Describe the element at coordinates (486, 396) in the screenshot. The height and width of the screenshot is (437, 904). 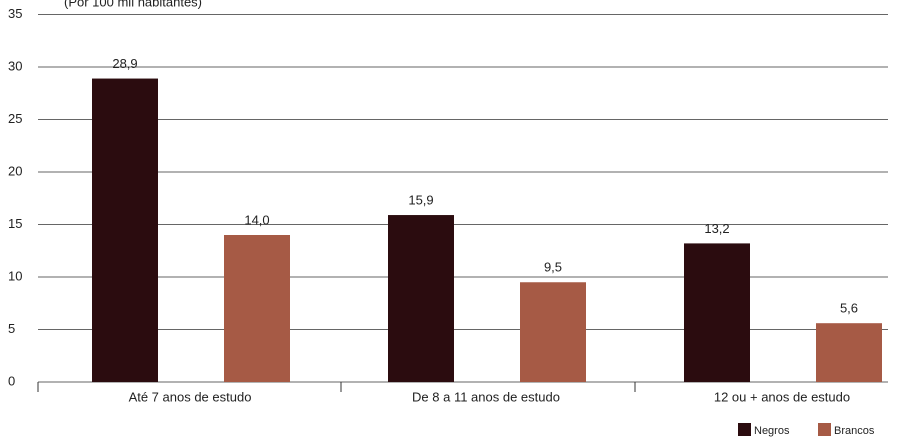
I see `x-tick-label: De 8 a 11 anos de estudo` at that location.